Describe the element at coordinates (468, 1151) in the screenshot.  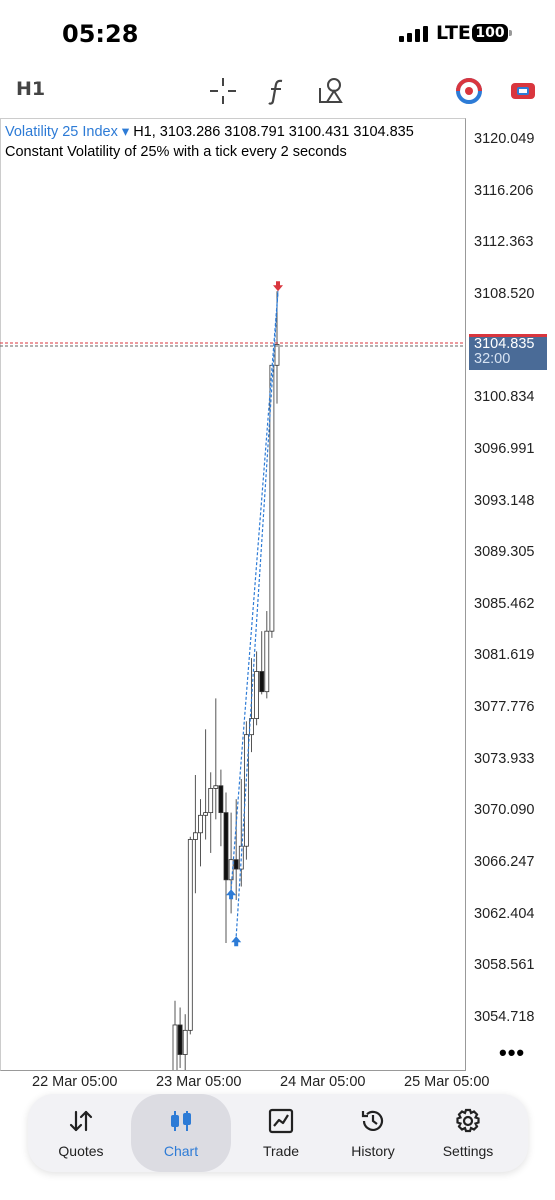
I see `nav-label: Settings` at that location.